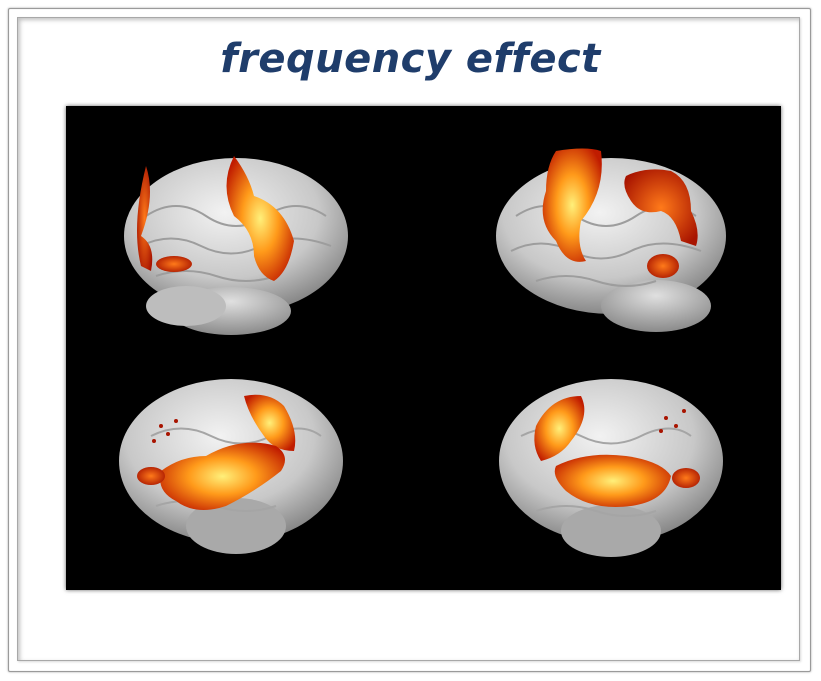 This screenshot has width=821, height=681. What do you see at coordinates (611, 240) in the screenshot?
I see `brain-view-top-right` at bounding box center [611, 240].